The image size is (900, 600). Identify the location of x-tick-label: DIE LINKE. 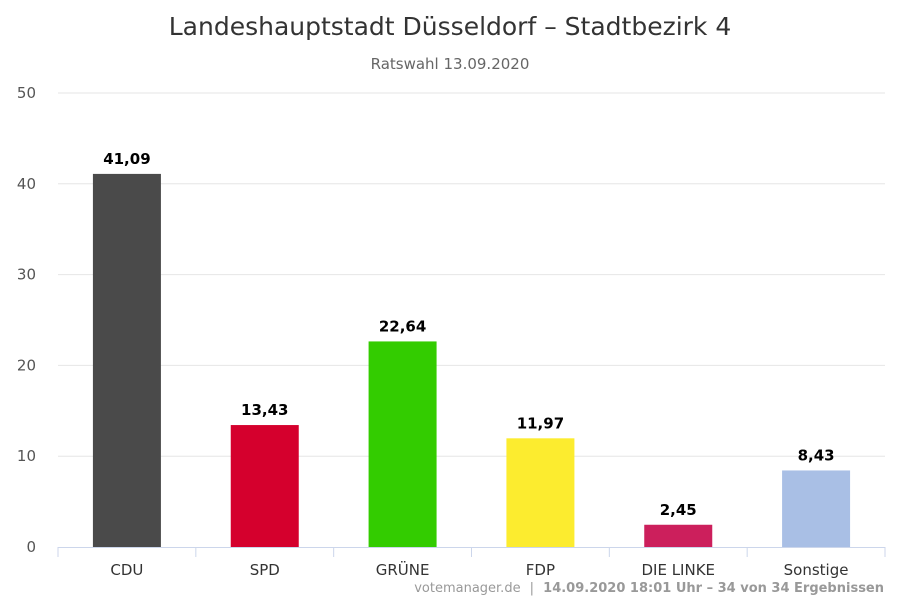
(678, 570).